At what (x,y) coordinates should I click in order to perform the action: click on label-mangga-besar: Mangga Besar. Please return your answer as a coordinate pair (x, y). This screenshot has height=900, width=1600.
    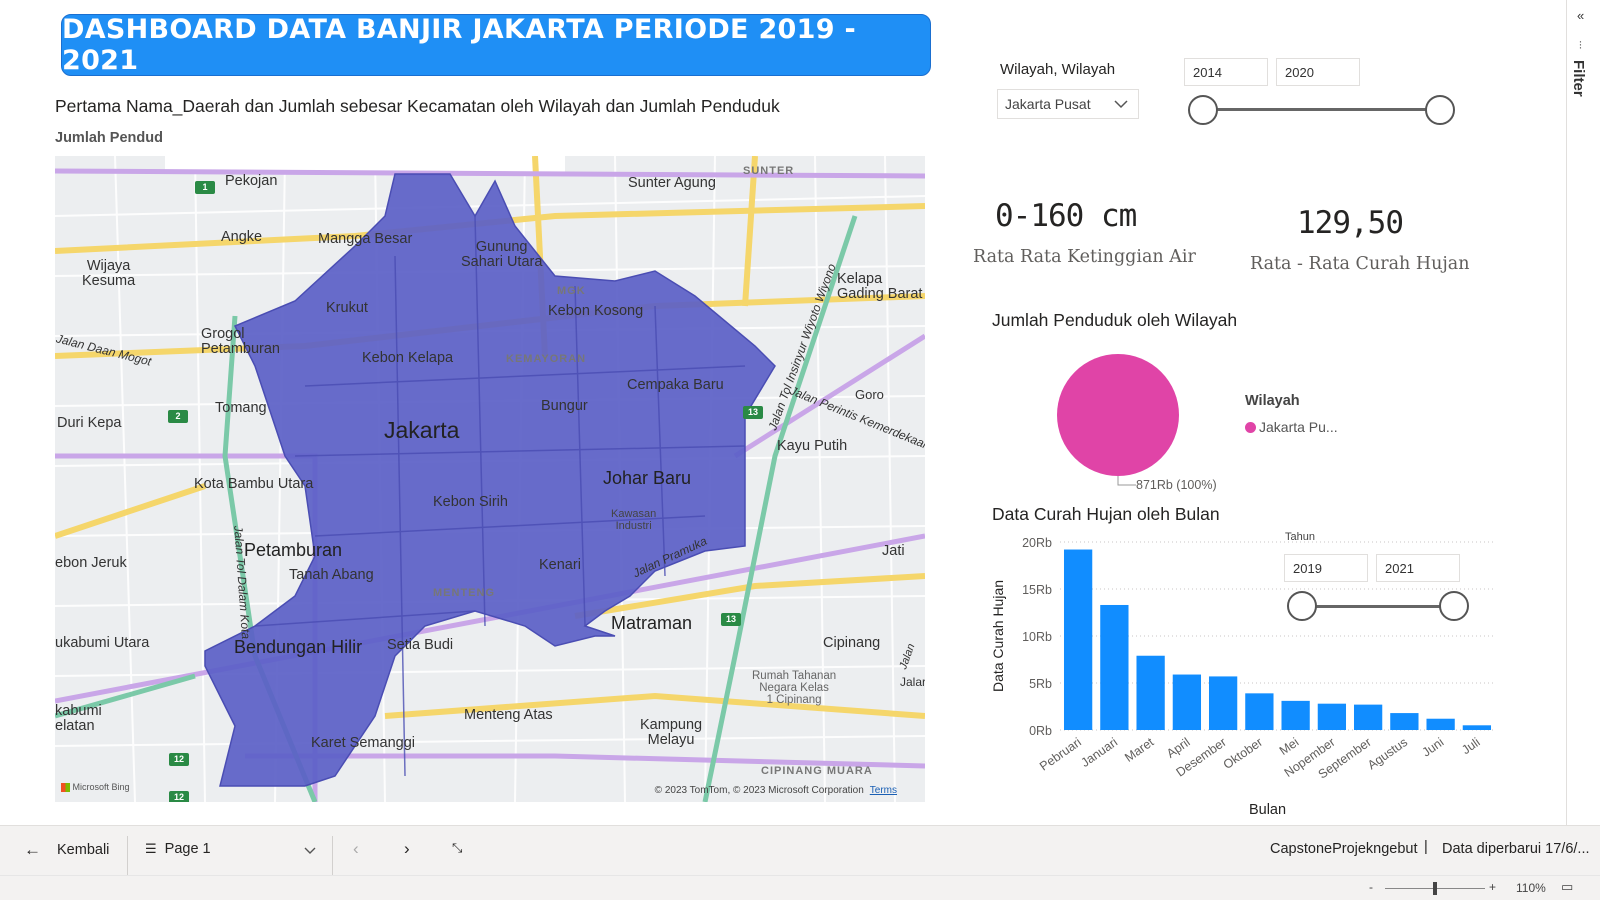
    Looking at the image, I should click on (365, 239).